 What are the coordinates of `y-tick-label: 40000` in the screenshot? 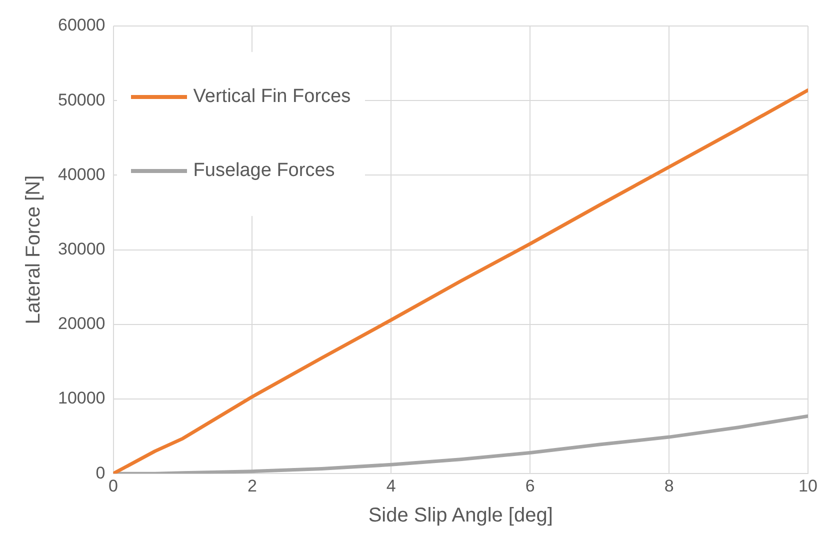 It's located at (82, 174).